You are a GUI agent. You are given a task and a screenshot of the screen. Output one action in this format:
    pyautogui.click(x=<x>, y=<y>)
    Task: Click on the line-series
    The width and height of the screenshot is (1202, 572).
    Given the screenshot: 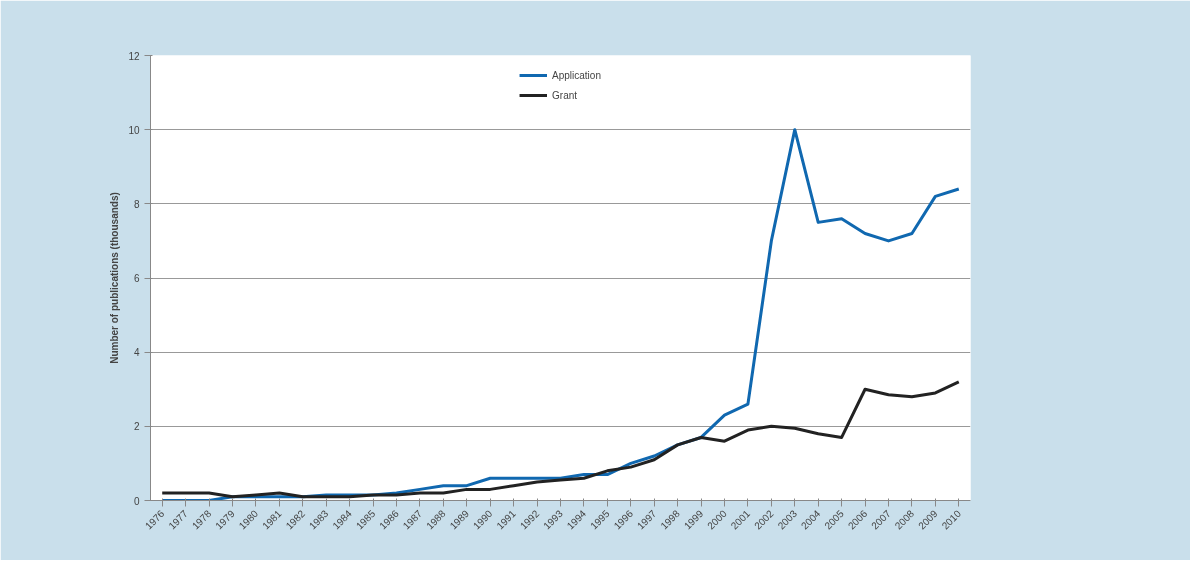 What is the action you would take?
    pyautogui.click(x=560, y=439)
    